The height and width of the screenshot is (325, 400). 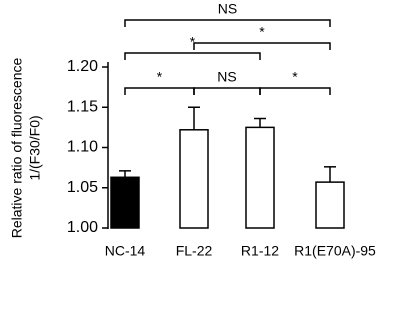 What do you see at coordinates (260, 251) in the screenshot?
I see `x-tick-label: R1-12` at bounding box center [260, 251].